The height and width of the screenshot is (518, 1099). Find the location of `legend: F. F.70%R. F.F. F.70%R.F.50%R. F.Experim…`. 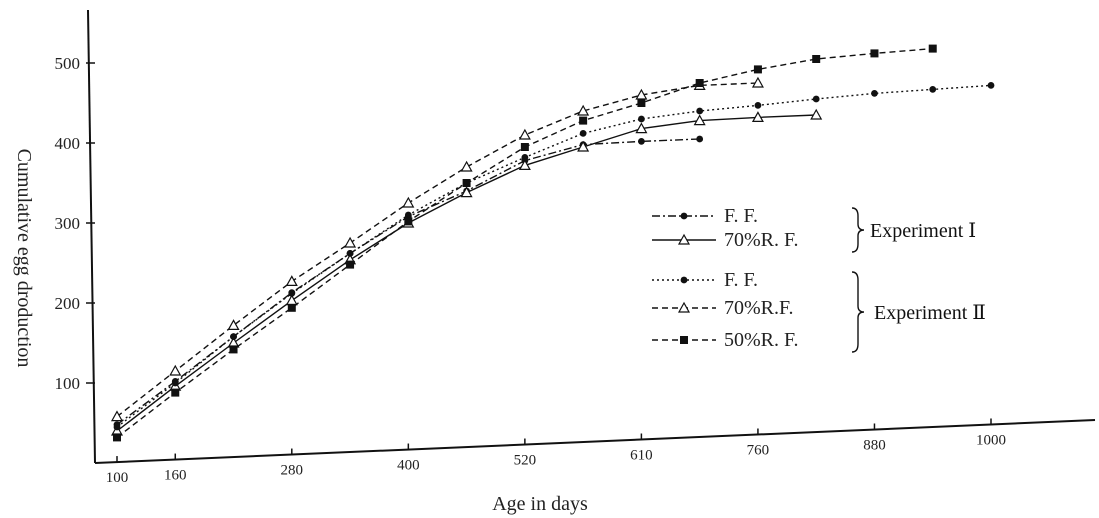

legend: F. F.70%R. F.F. F.70%R.F.50%R. F.Experim… is located at coordinates (819, 279).